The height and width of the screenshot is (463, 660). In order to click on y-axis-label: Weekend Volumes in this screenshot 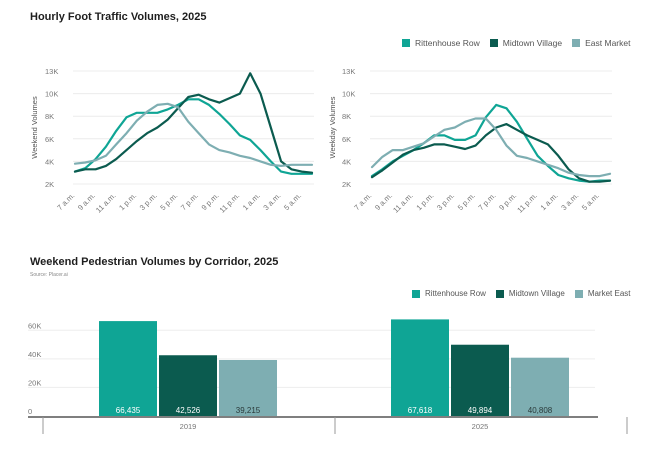, I will do `click(34, 127)`.